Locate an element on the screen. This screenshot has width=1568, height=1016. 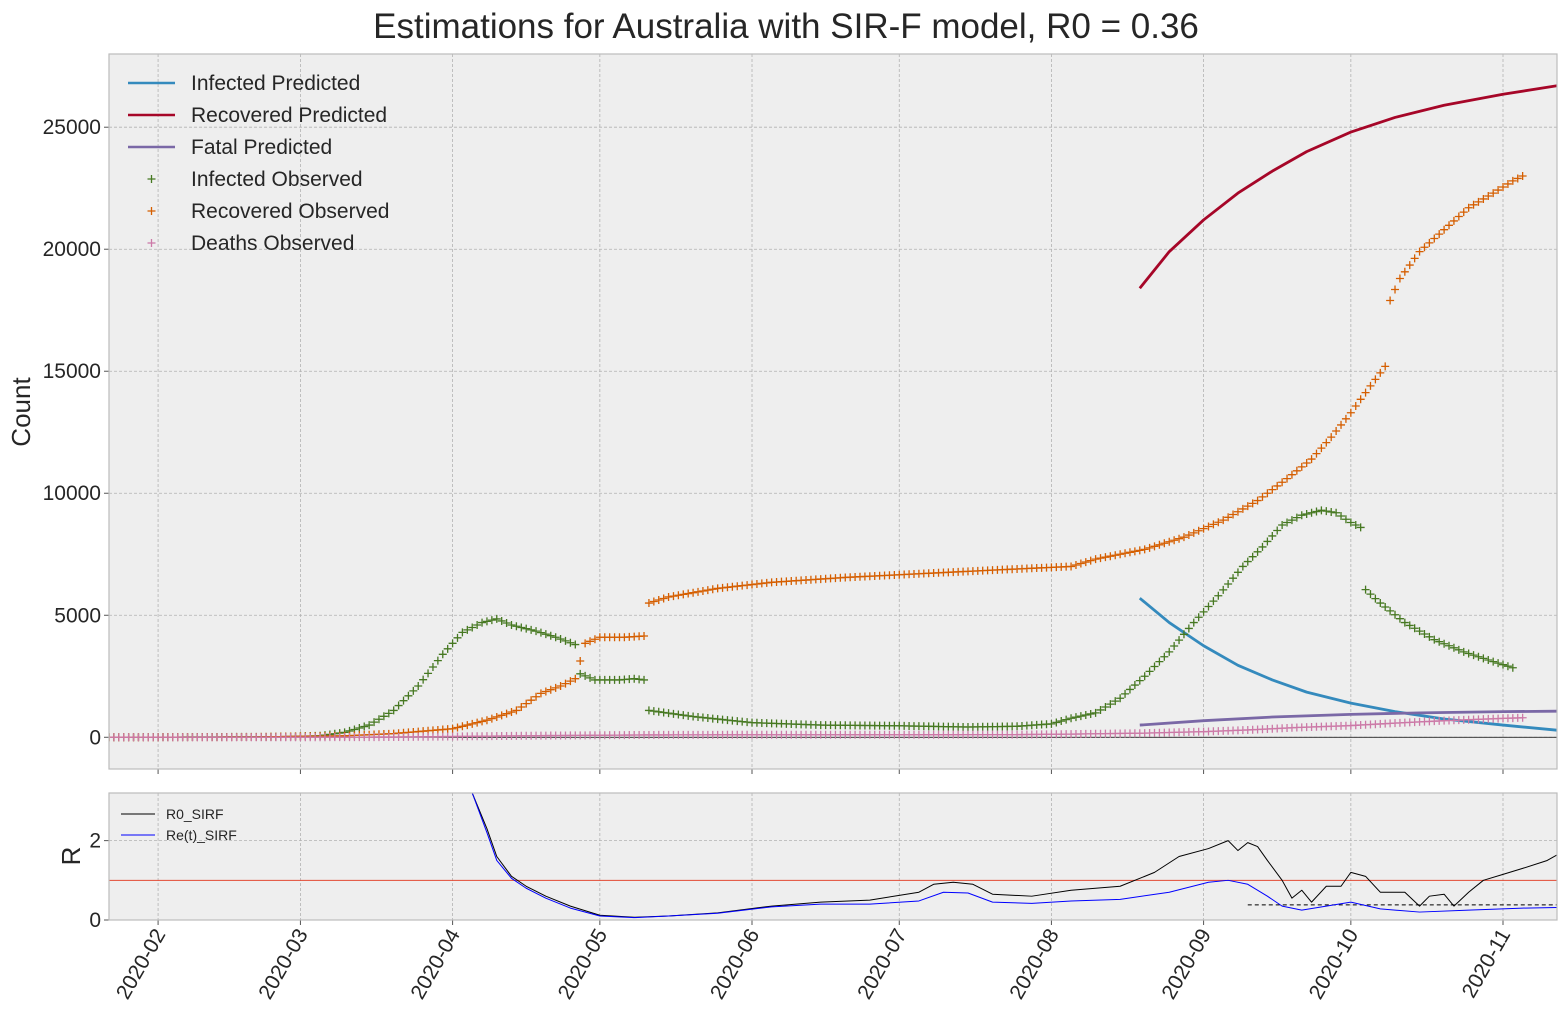
x-tick-label: 2020-05 is located at coordinates (583, 964).